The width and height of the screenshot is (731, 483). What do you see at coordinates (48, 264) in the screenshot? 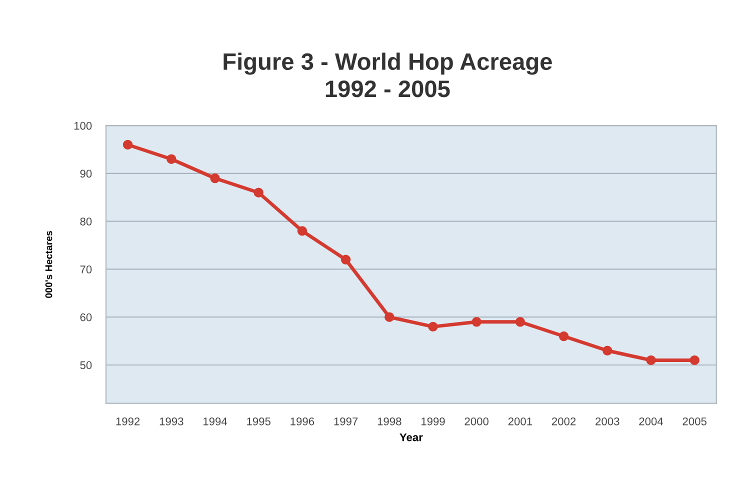
I see `y-axis-title: 000's Hectares` at bounding box center [48, 264].